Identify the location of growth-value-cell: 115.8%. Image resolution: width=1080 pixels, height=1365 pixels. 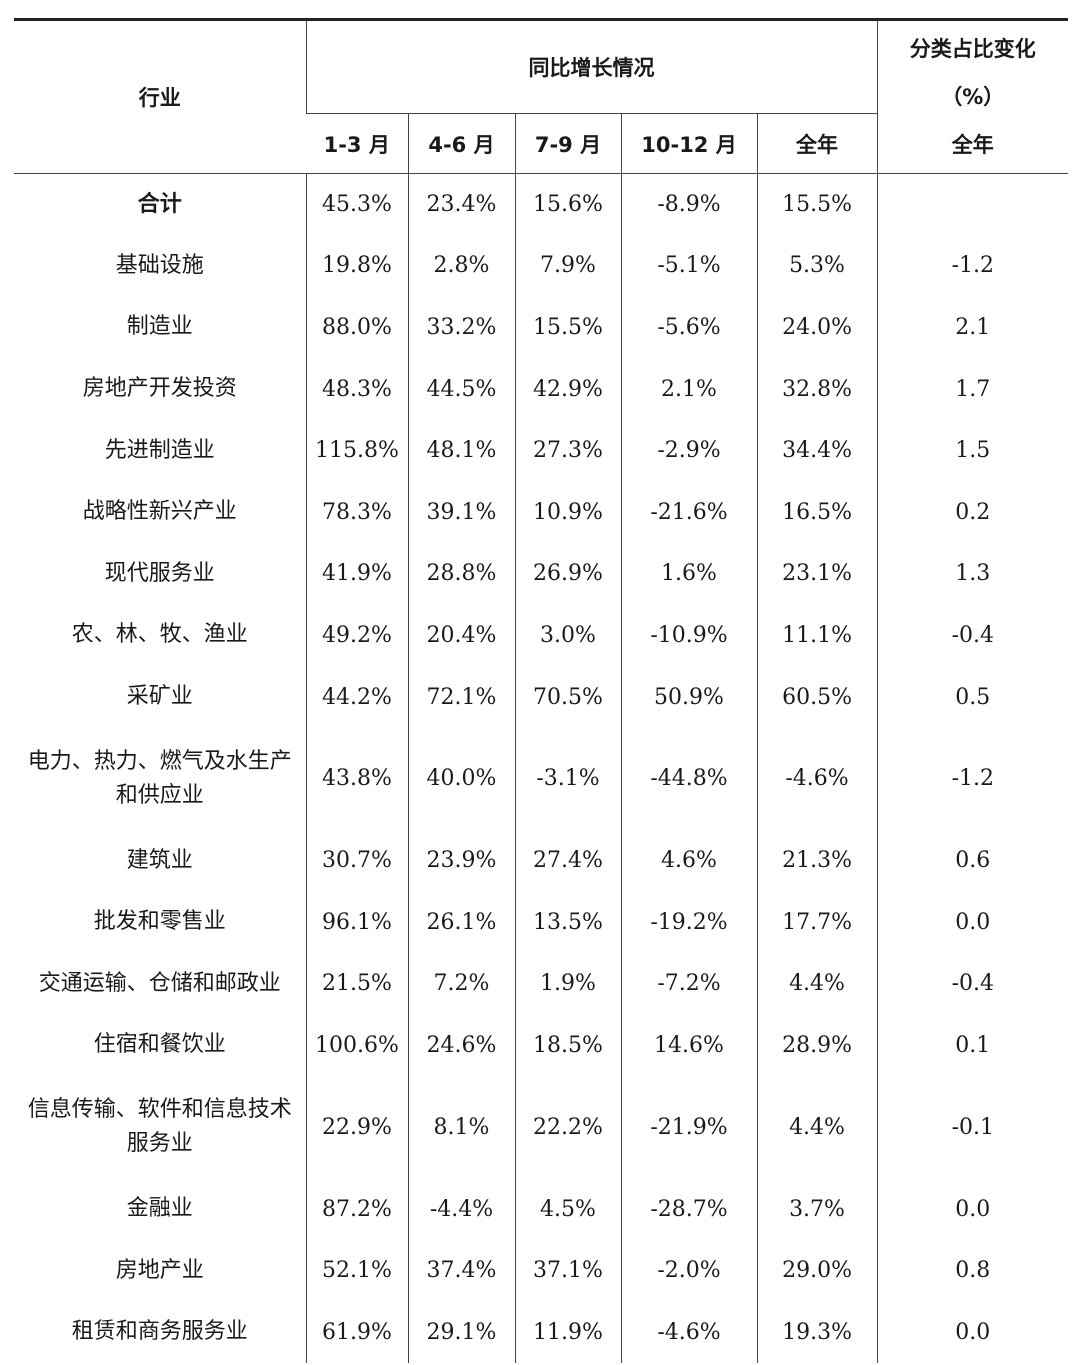
(356, 450).